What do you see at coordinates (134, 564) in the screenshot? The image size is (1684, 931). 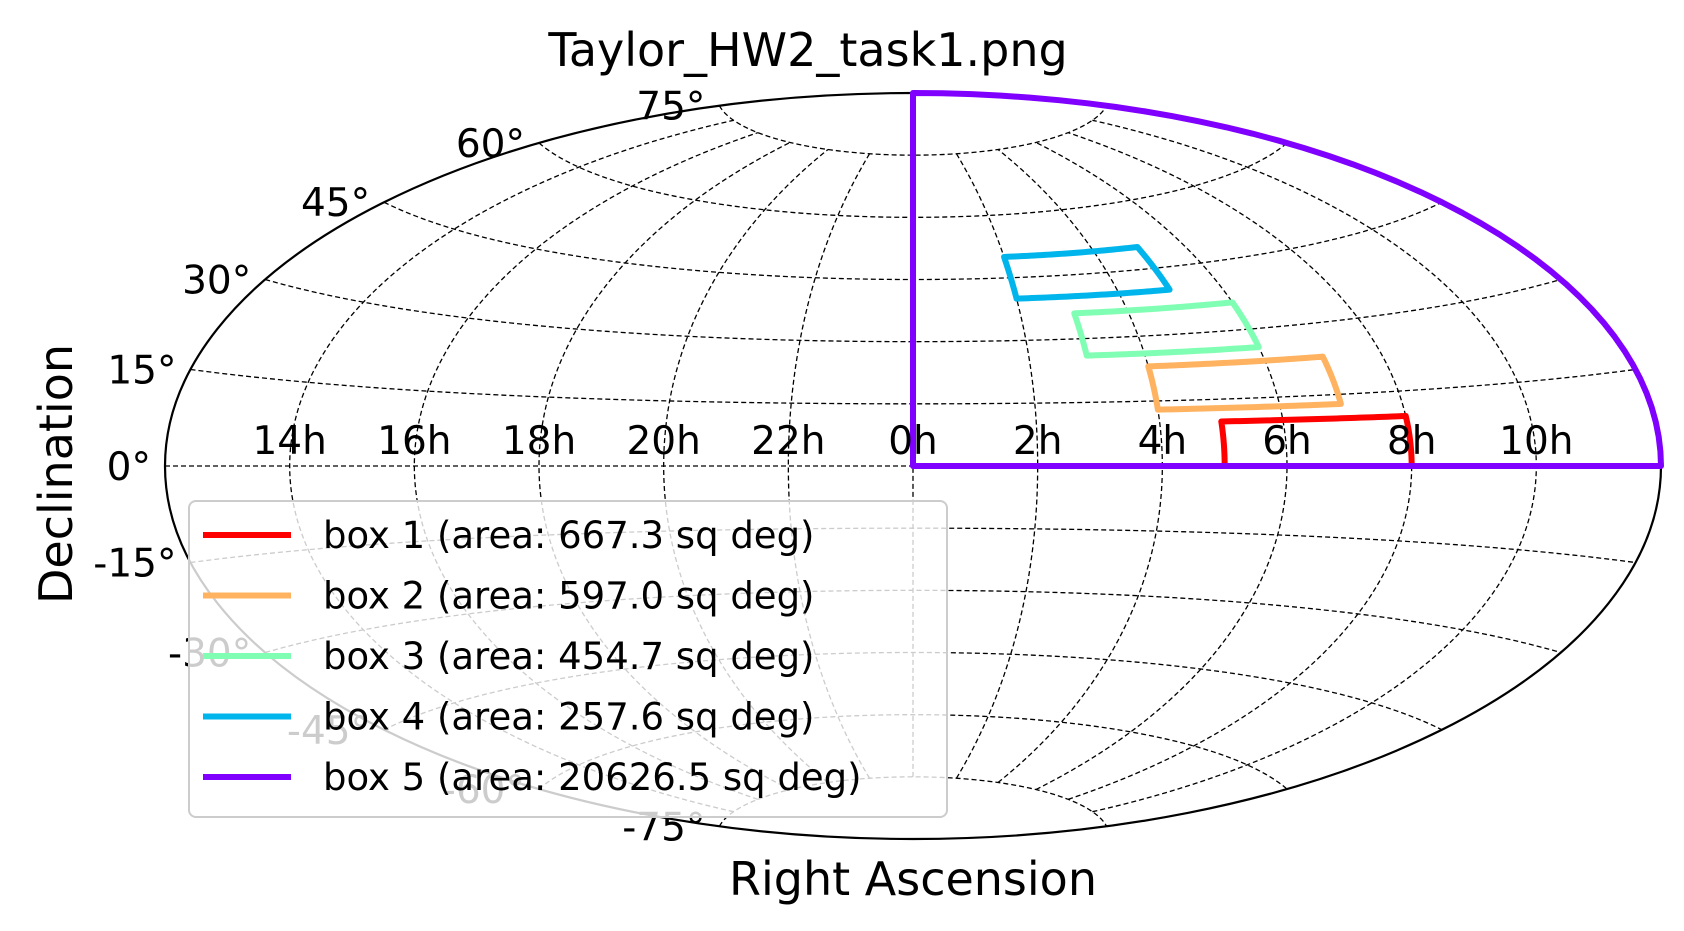 I see `ytick-label: -15°` at bounding box center [134, 564].